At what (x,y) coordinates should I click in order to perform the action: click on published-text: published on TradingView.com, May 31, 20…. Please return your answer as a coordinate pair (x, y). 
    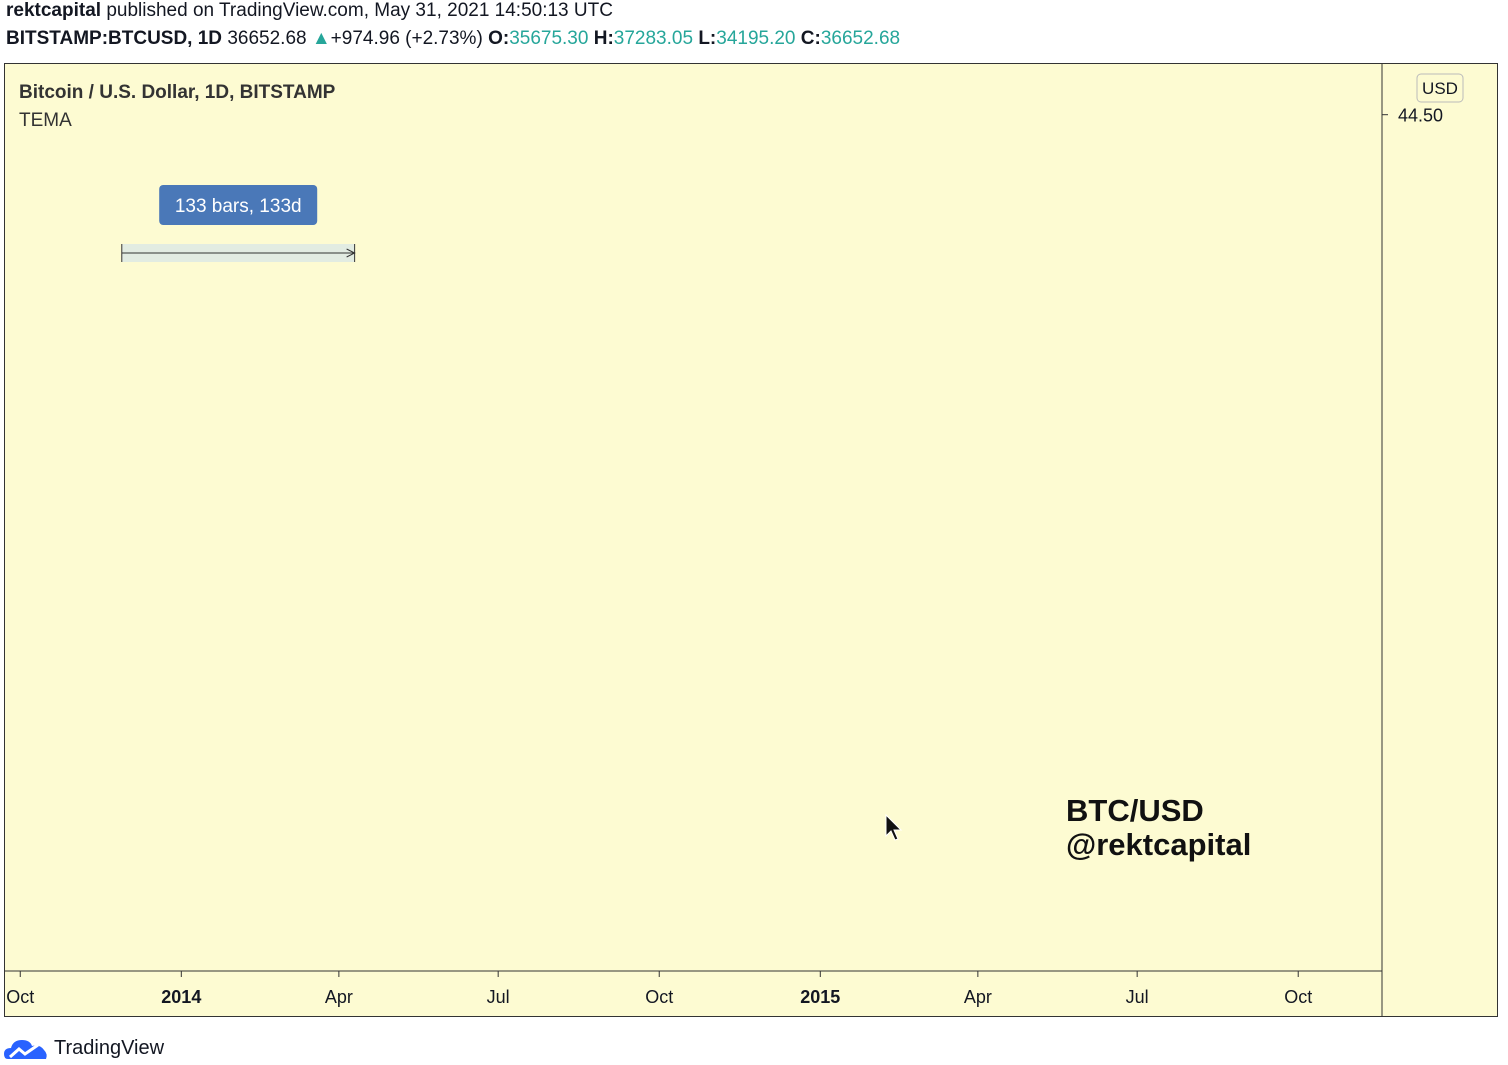
    Looking at the image, I should click on (359, 10).